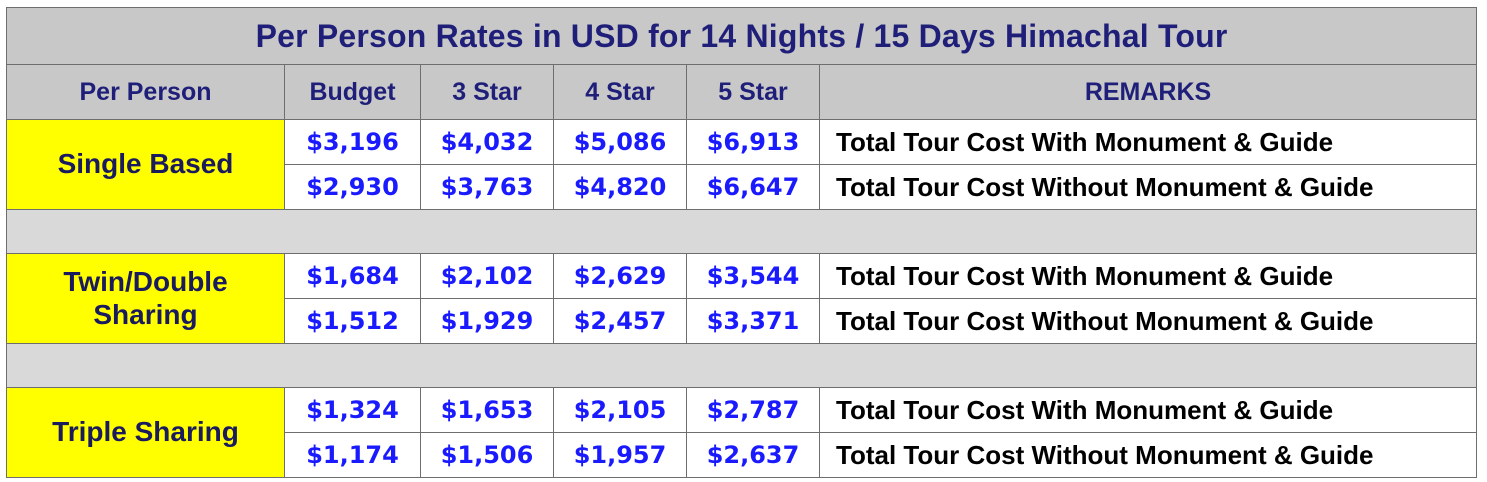 This screenshot has width=1487, height=482. I want to click on price-3-star: $1,506, so click(487, 455).